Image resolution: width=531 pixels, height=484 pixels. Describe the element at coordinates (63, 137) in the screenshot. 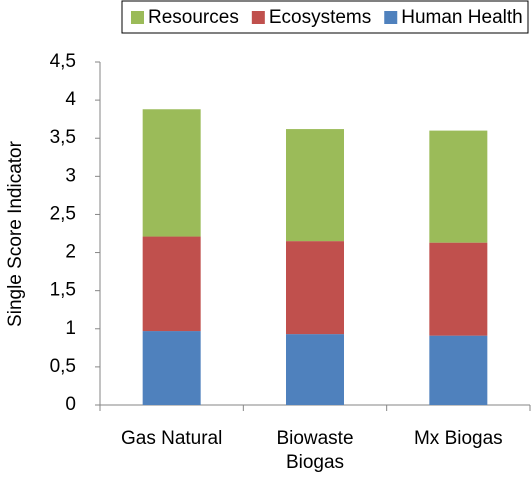

I see `y-tick-label: 3,5` at that location.